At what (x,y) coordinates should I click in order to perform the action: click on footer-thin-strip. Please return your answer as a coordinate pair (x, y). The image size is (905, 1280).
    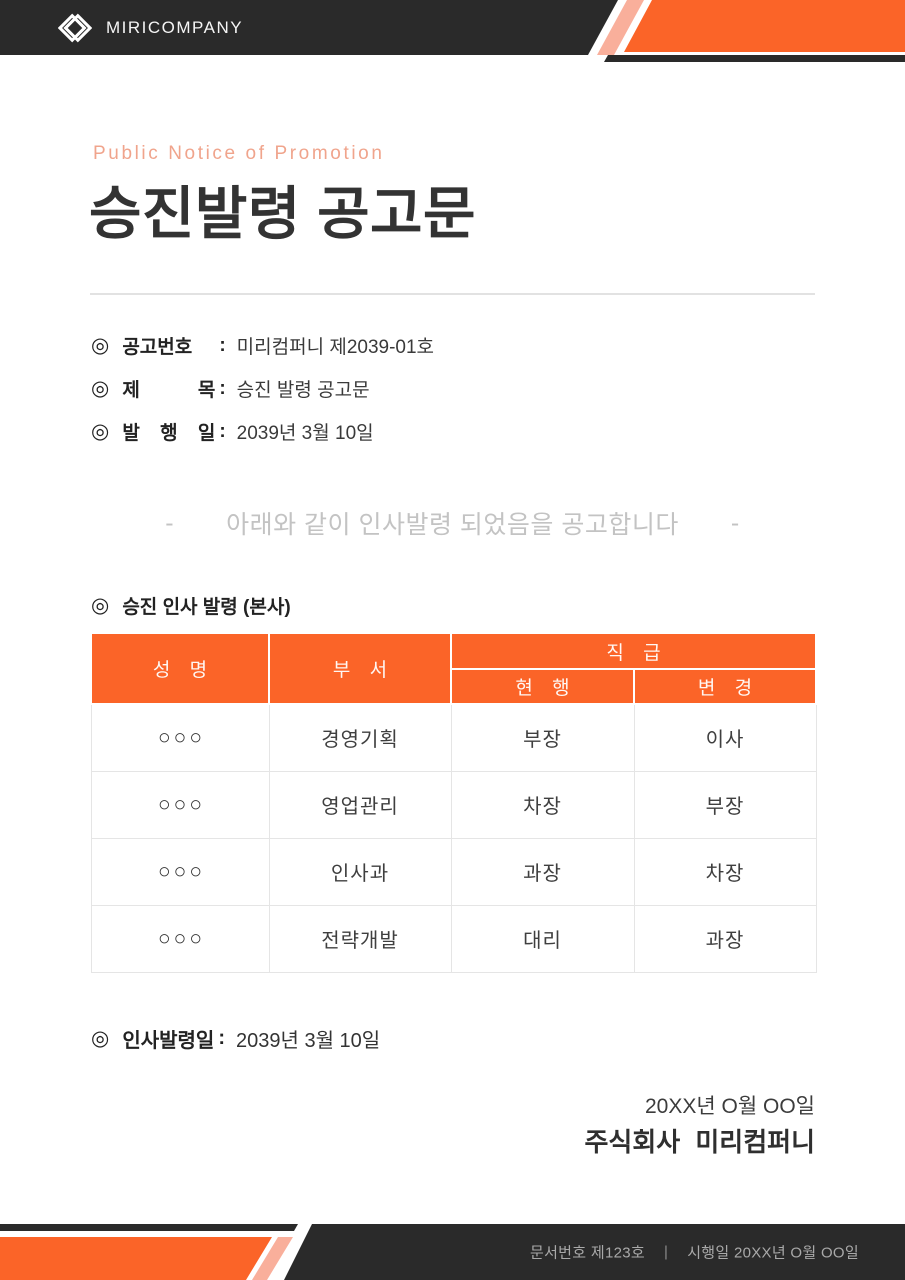
    Looking at the image, I should click on (149, 1227).